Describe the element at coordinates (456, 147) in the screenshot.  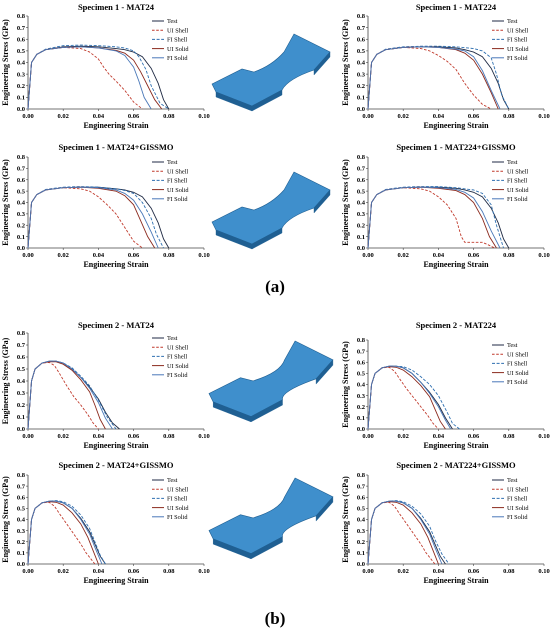
I see `chart-title: Specimen 1 - MAT224+GISSMO` at that location.